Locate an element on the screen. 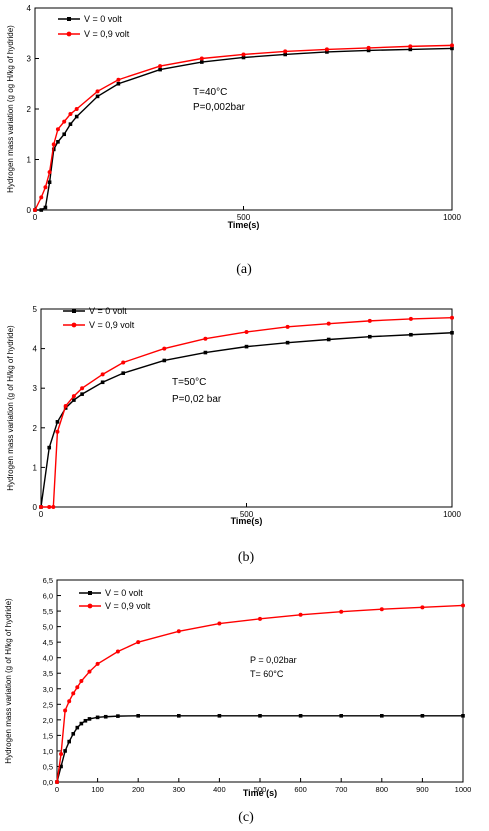 Image resolution: width=489 pixels, height=831 pixels. y-tick-label: 1,0 is located at coordinates (48, 751).